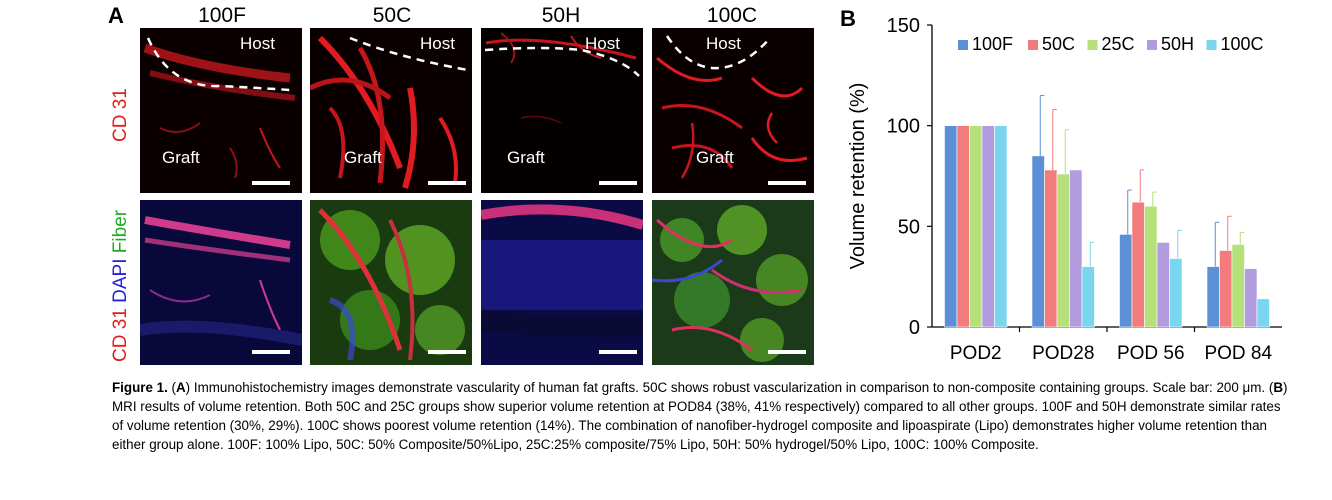  Describe the element at coordinates (120, 335) in the screenshot. I see `row2-label-cd31: CD 31` at that location.